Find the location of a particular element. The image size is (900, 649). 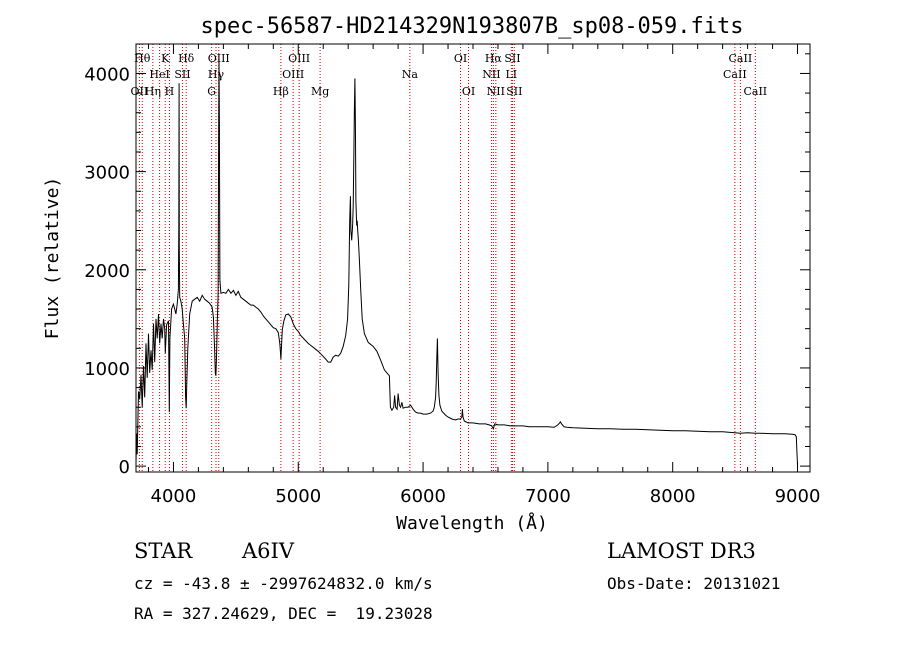

y-tick-label: 2000 is located at coordinates (107, 271).